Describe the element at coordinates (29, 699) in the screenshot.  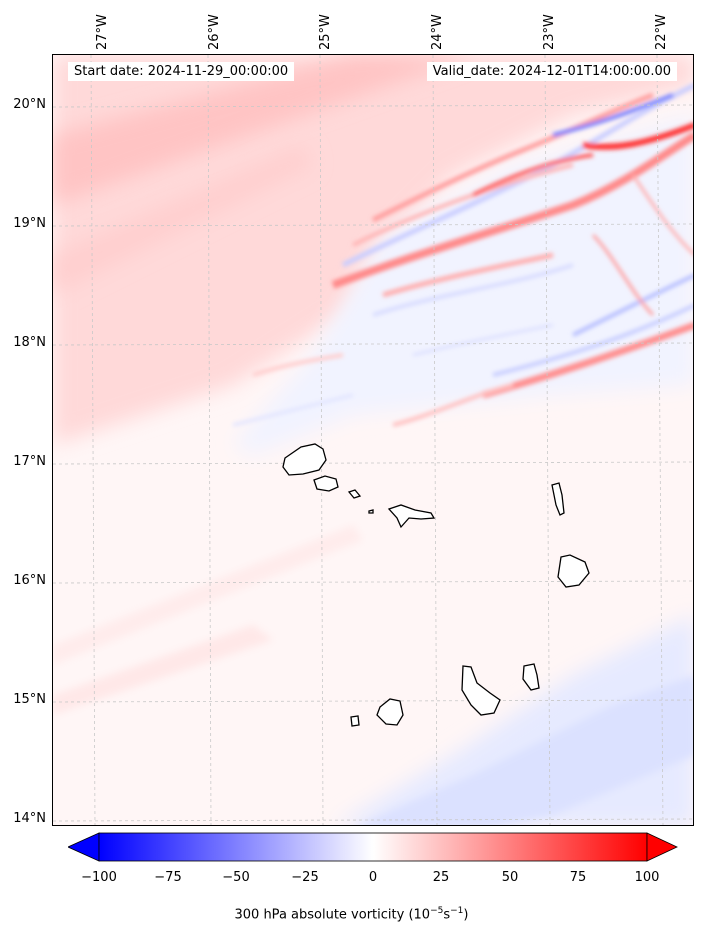
I see `lat-label-15n: 15°N` at that location.